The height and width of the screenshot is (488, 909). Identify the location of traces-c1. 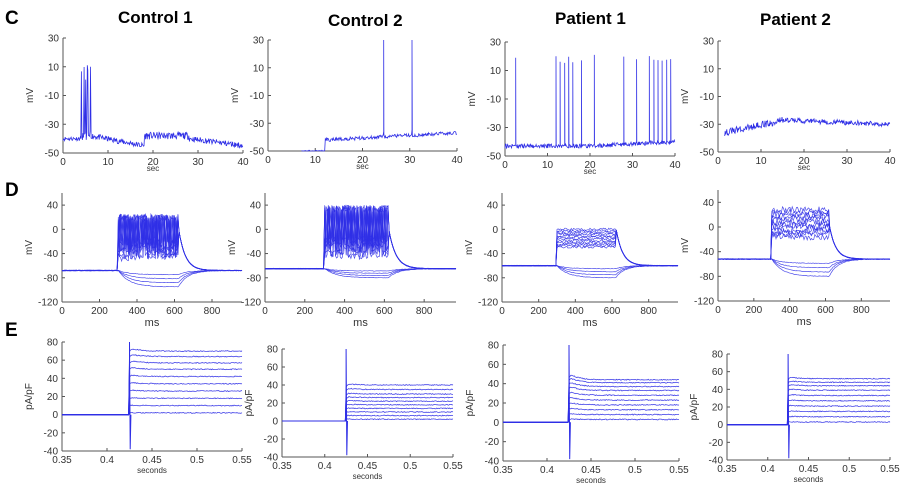
(153, 107).